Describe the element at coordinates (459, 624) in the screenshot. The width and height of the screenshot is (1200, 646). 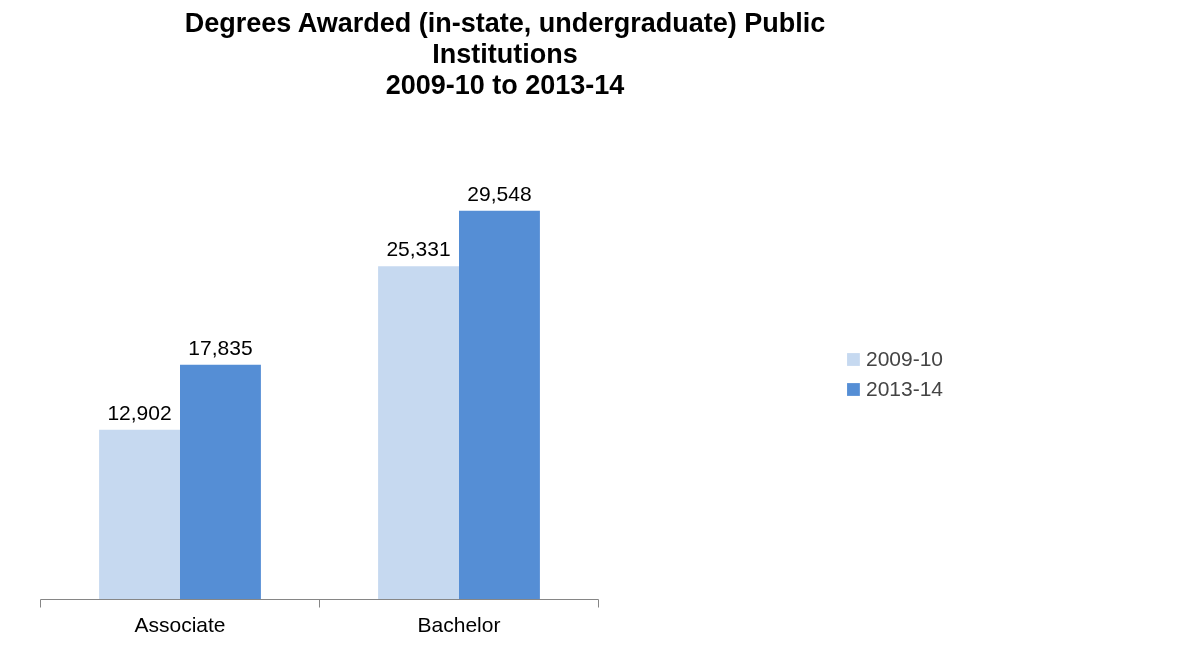
I see `x-tick-label: Bachelor` at that location.